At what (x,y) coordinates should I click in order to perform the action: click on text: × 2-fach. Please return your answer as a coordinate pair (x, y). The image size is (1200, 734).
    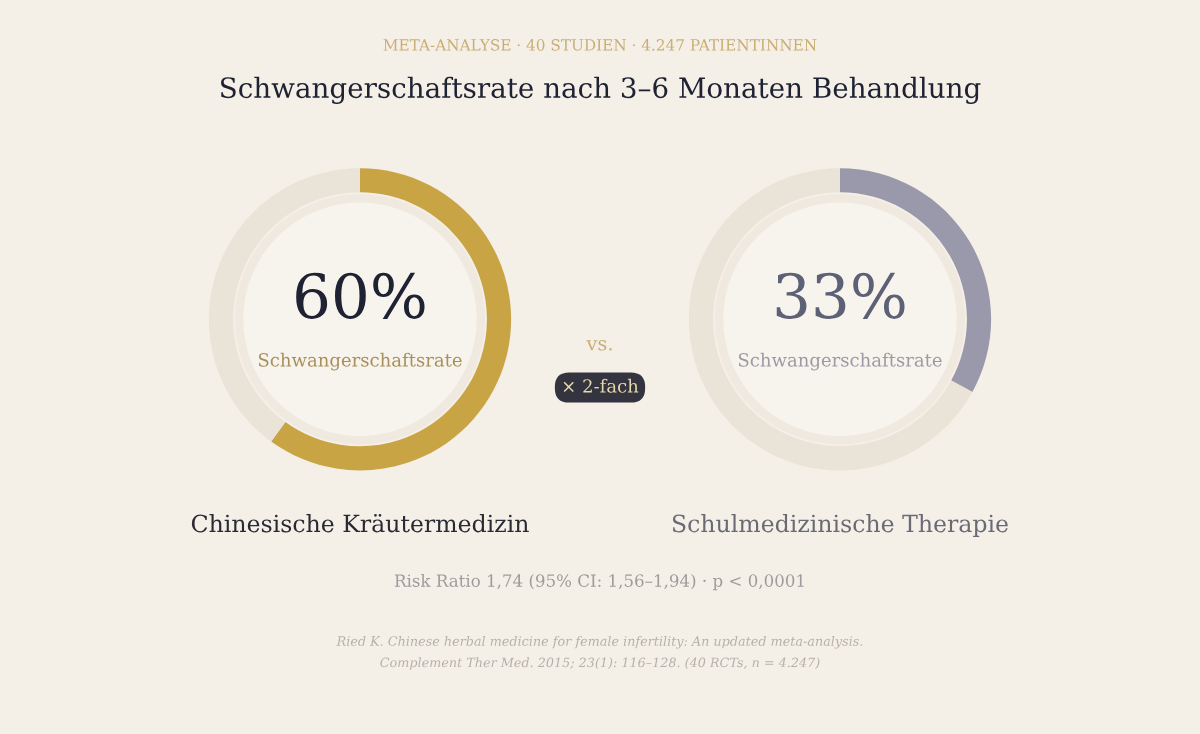
    Looking at the image, I should click on (601, 385).